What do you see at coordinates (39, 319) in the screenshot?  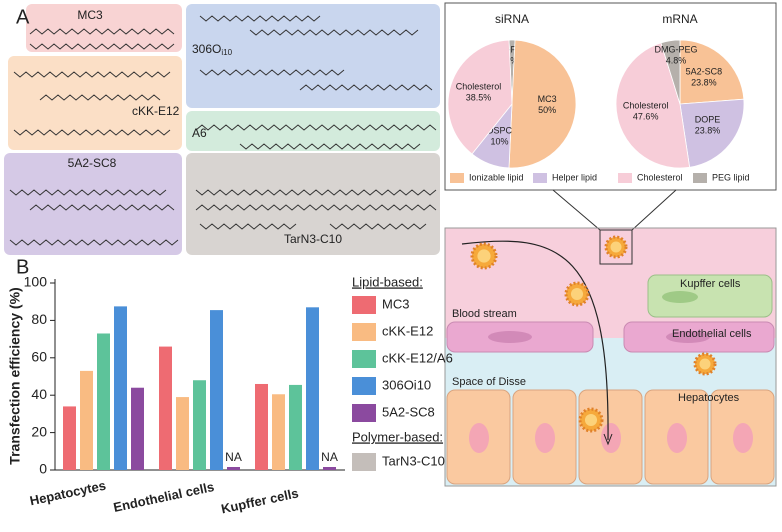 I see `y-tick-label: 80` at bounding box center [39, 319].